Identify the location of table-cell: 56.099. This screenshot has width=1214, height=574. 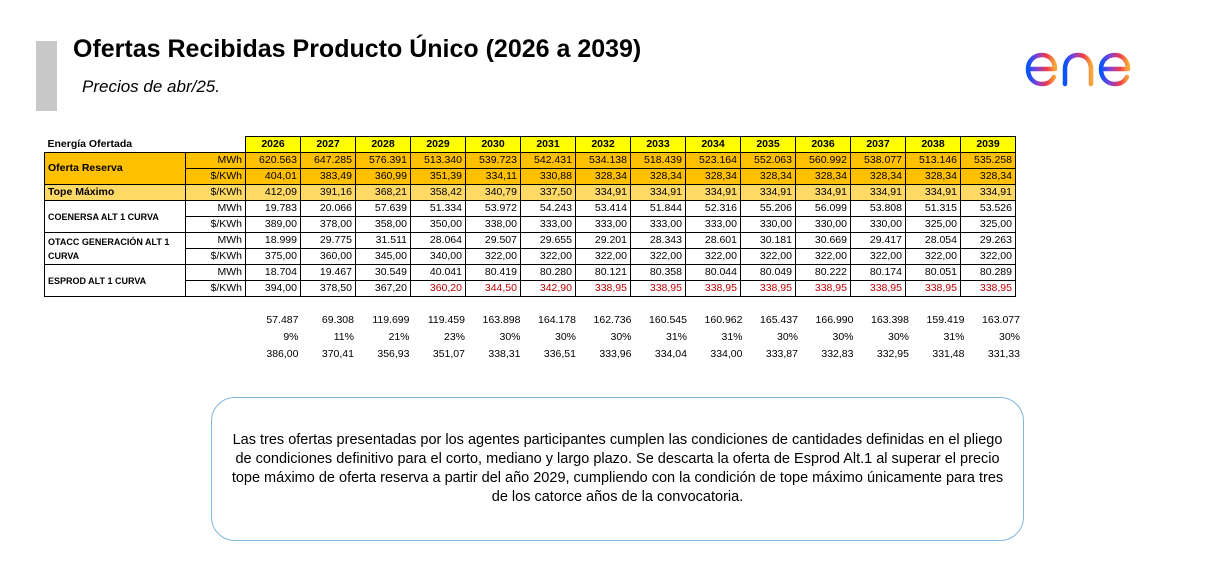
(823, 208).